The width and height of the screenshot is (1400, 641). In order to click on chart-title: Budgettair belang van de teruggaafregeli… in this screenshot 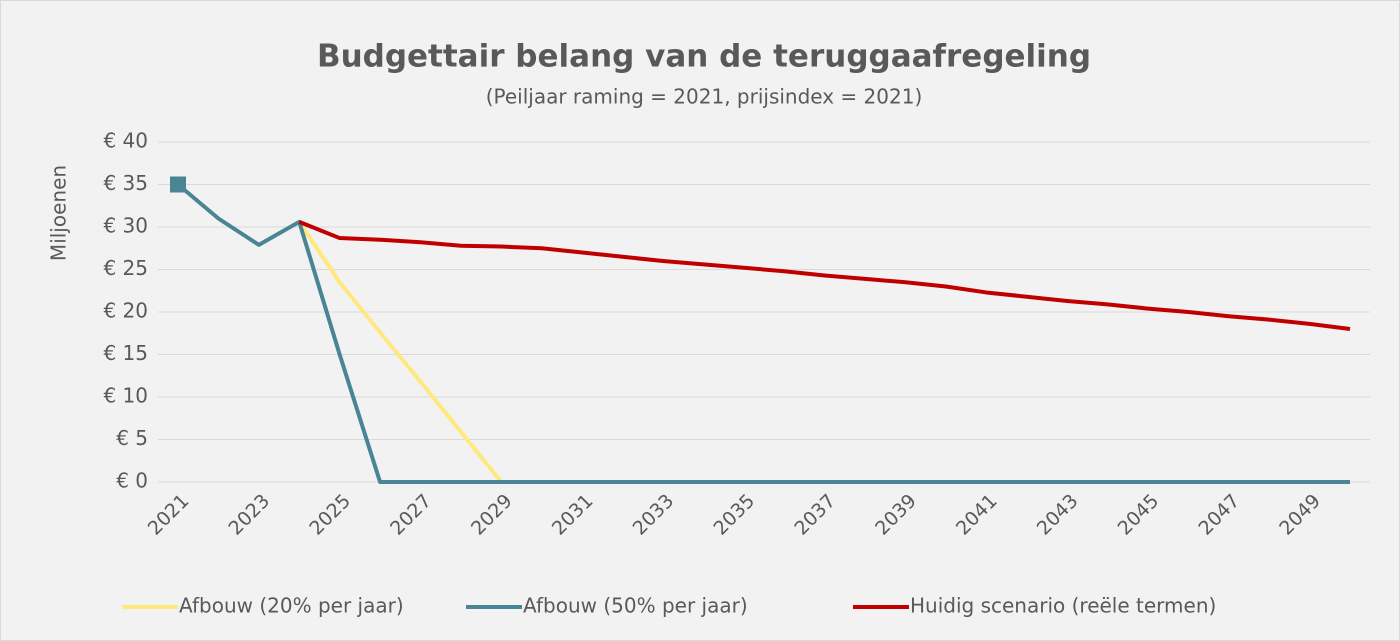, I will do `click(704, 57)`.